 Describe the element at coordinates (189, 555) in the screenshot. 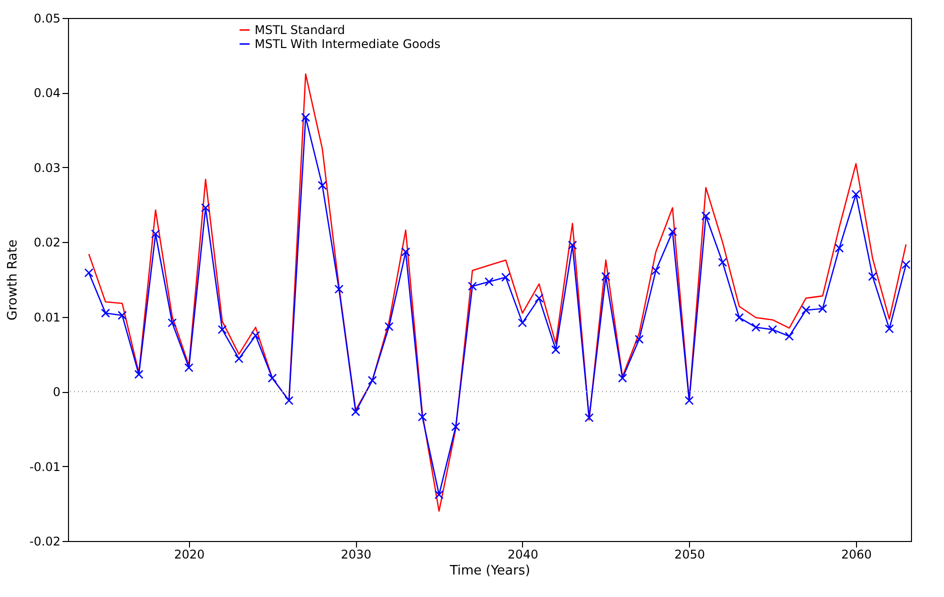

I see `x-tick-label: 2020` at that location.